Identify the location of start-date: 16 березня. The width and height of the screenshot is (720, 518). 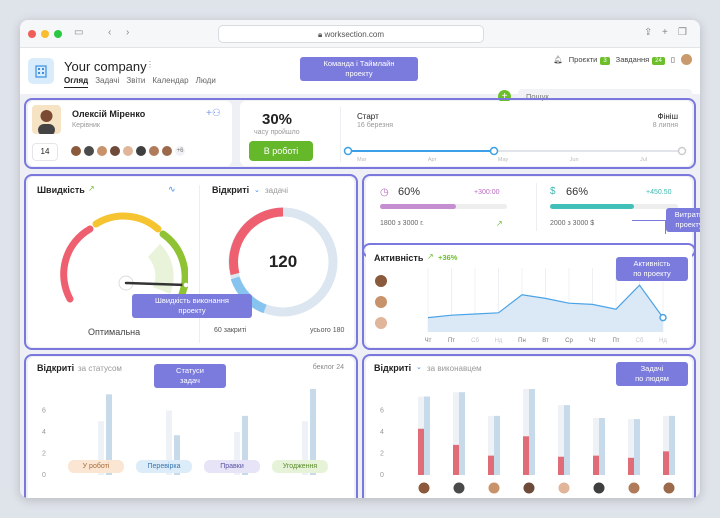
(375, 125).